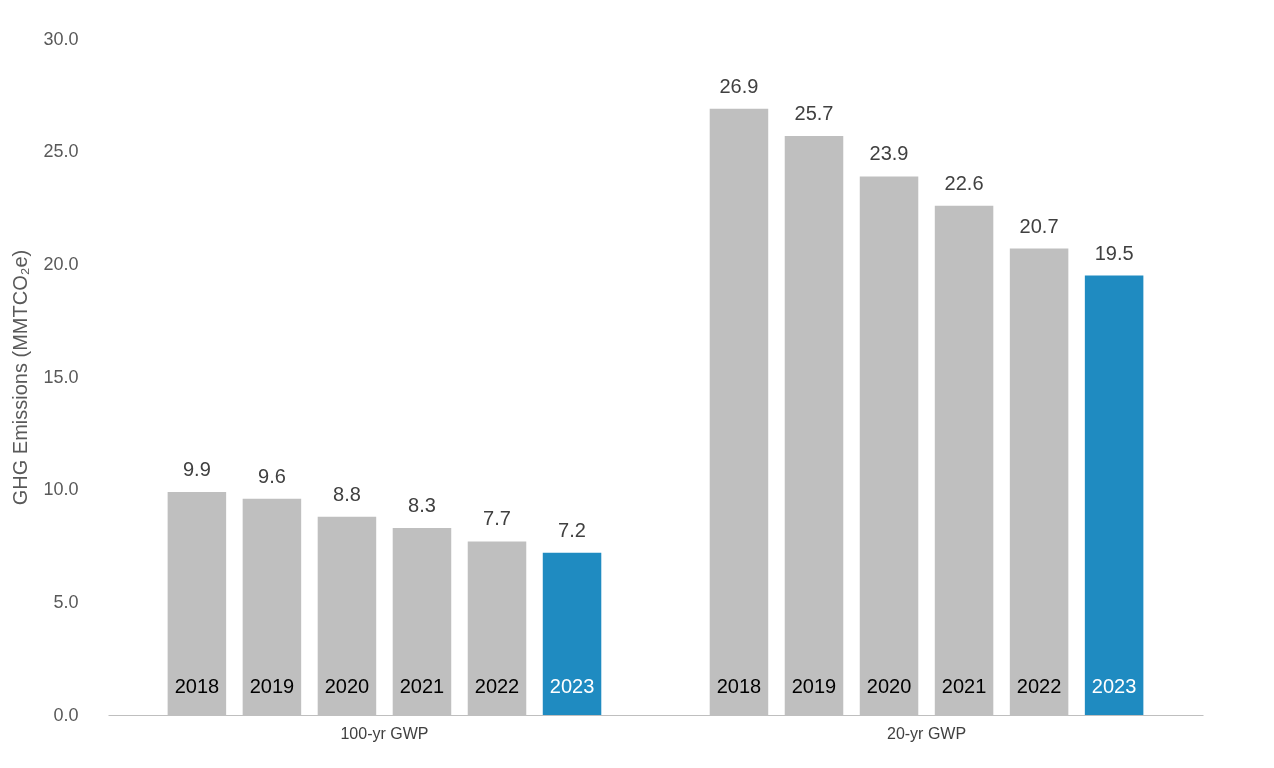 This screenshot has width=1274, height=768. What do you see at coordinates (1114, 686) in the screenshot?
I see `text: 2023` at bounding box center [1114, 686].